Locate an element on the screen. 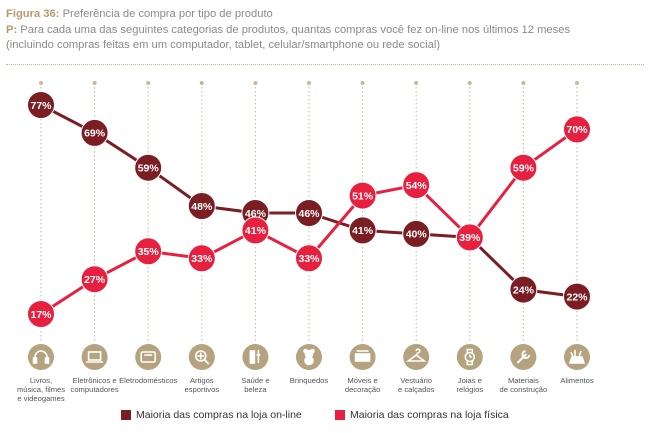  data-label: 22% is located at coordinates (577, 297).